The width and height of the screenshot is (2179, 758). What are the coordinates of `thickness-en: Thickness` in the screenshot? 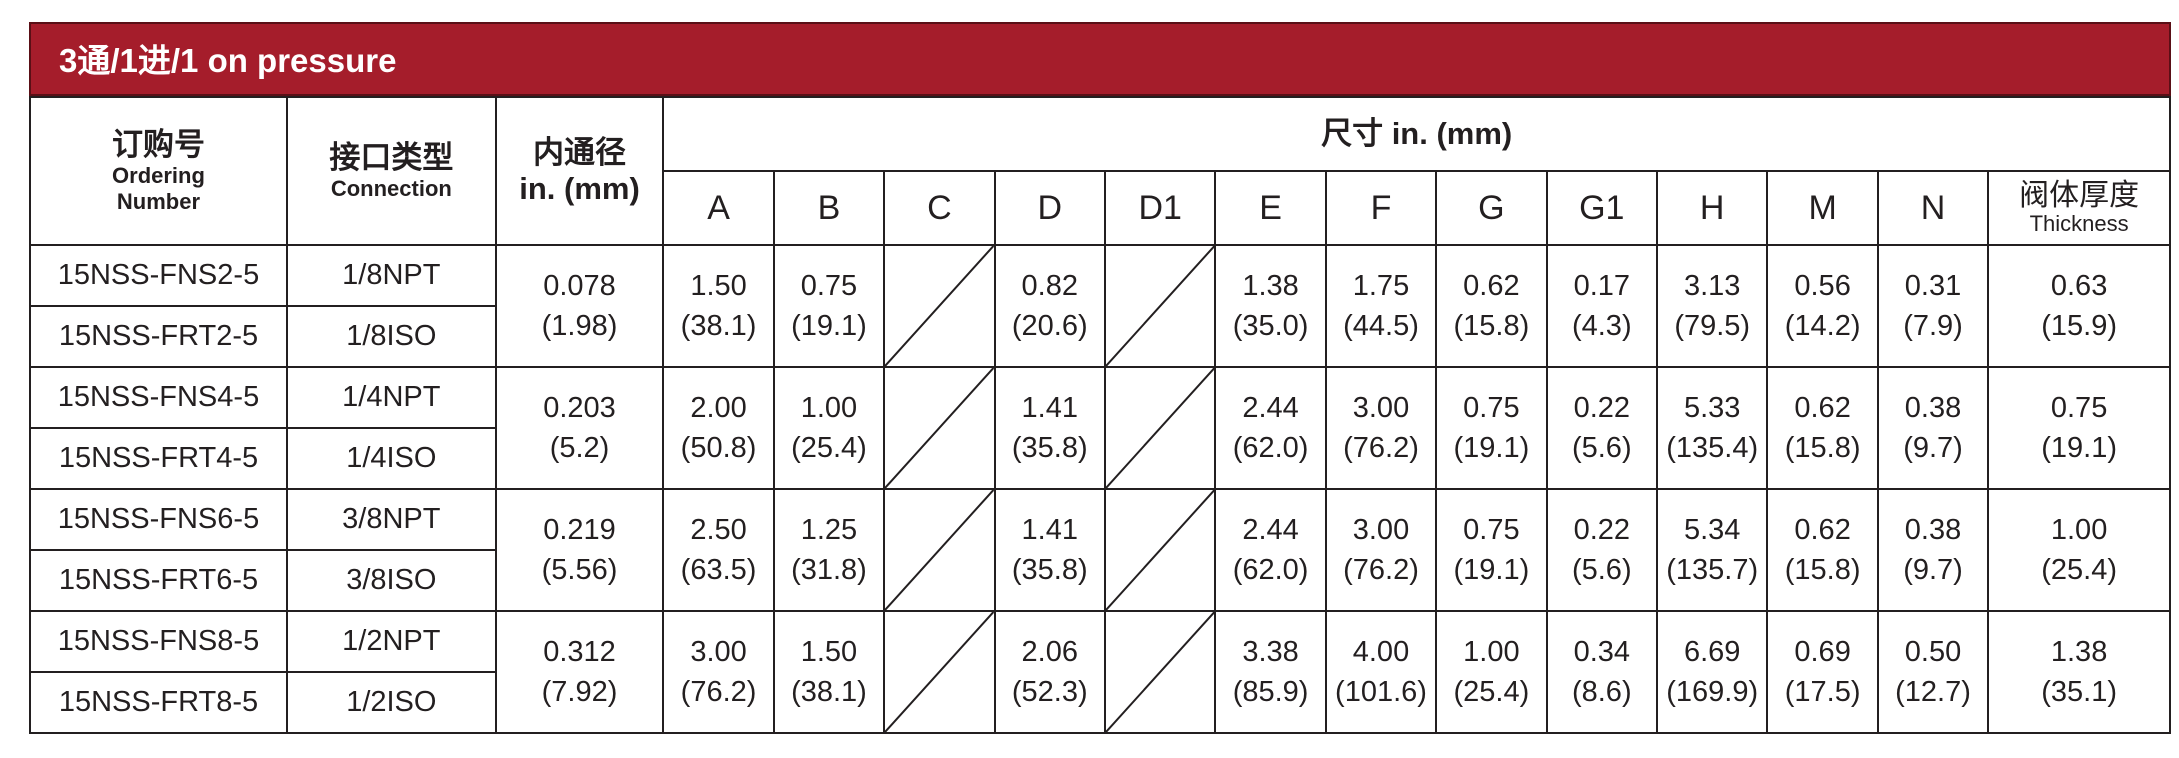 It's located at (2079, 223).